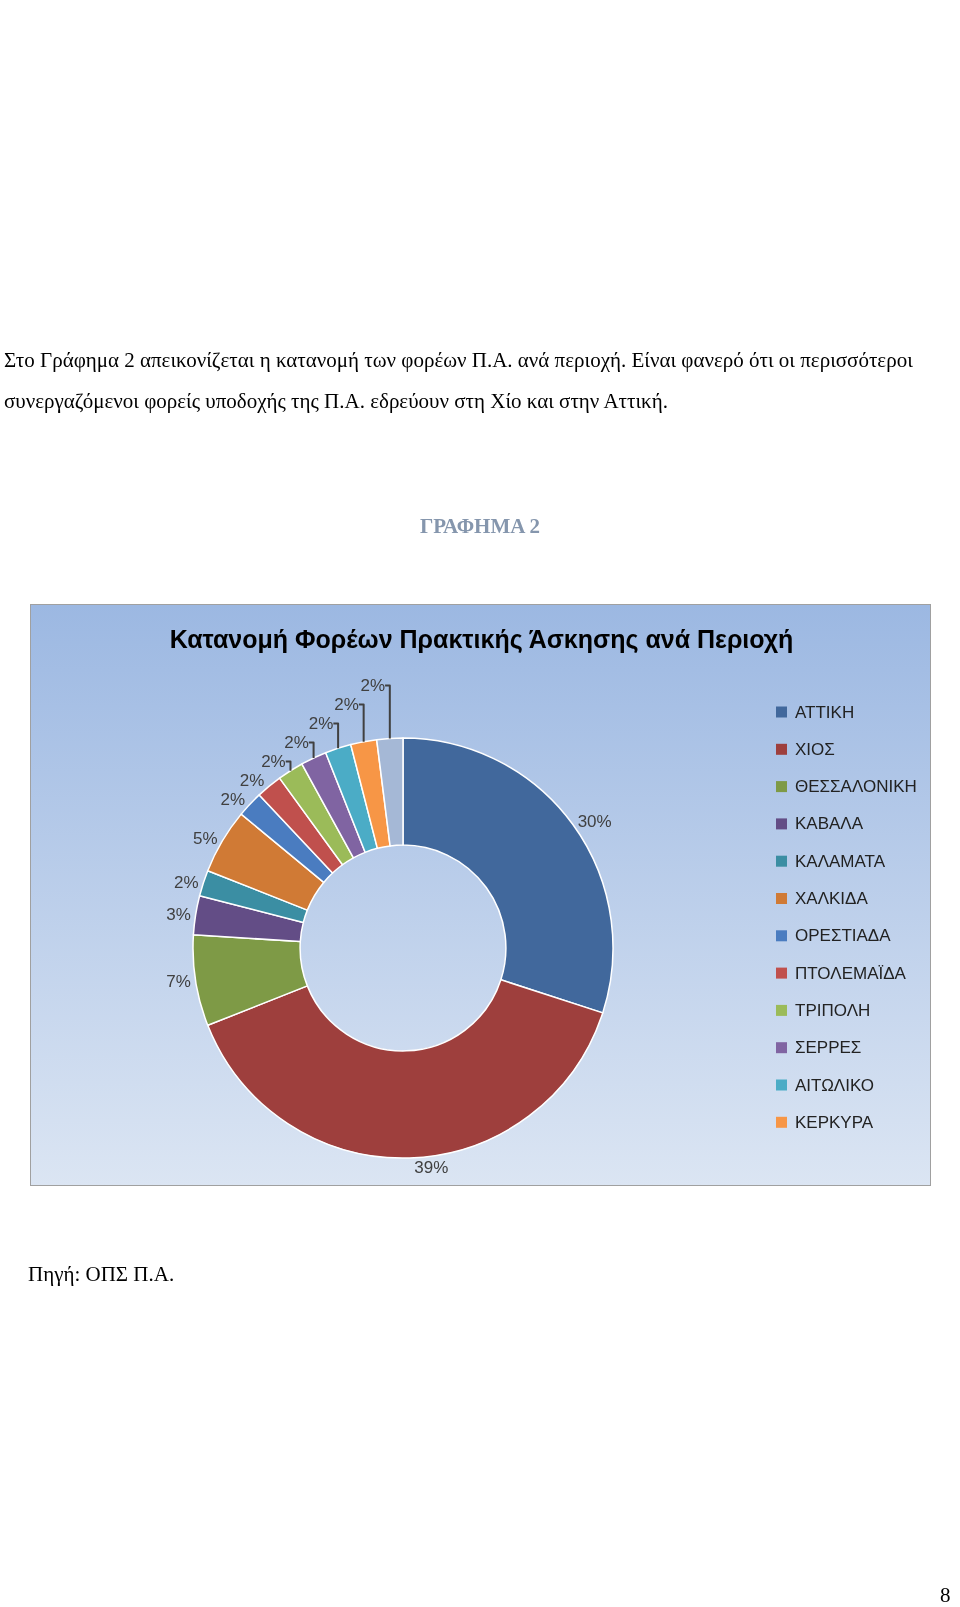 The width and height of the screenshot is (960, 1607). I want to click on legend-label: ΑΙΤΩΛΙΚΟ, so click(834, 1085).